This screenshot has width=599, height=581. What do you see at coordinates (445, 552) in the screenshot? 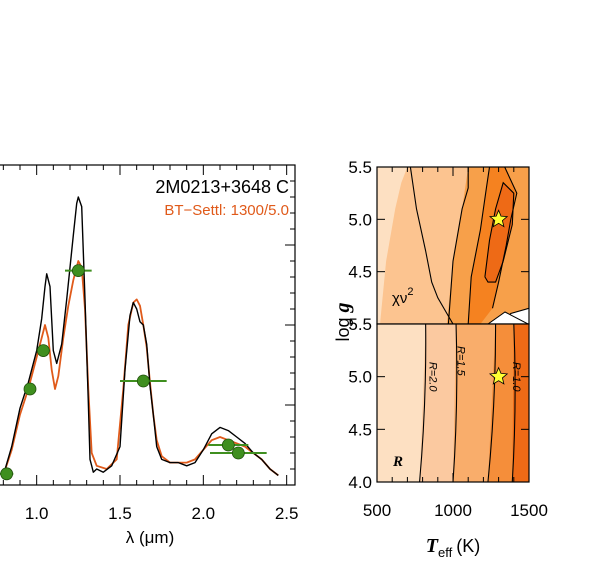
I see `teff-xlabel-sub: eff` at bounding box center [445, 552].